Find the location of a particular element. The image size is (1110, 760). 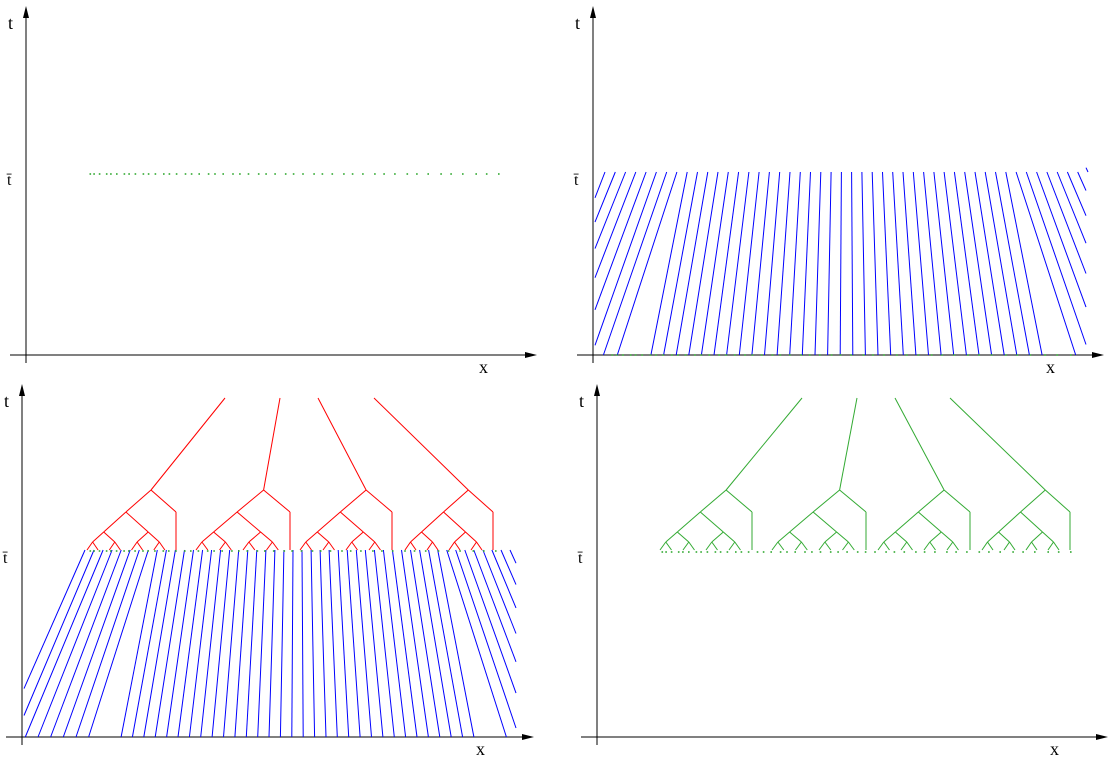

tree-trunk is located at coordinates (848, 444).